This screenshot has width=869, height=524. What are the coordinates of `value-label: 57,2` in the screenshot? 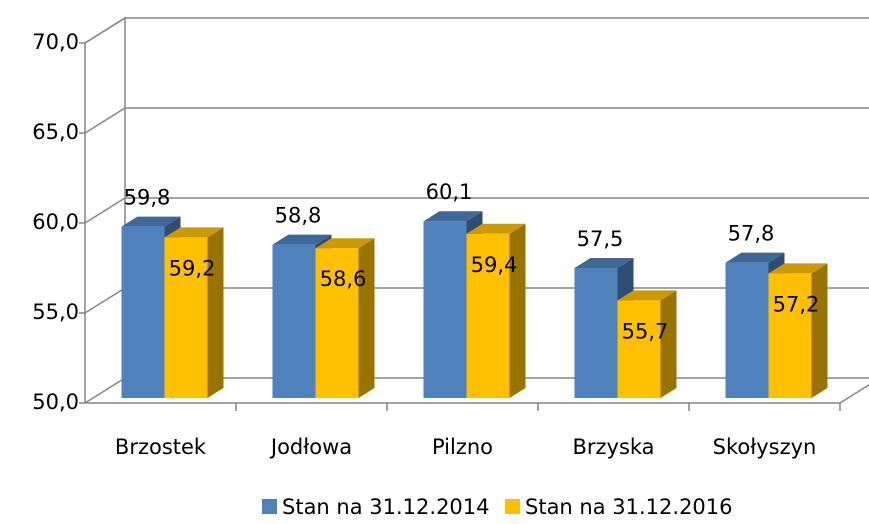 It's located at (796, 304).